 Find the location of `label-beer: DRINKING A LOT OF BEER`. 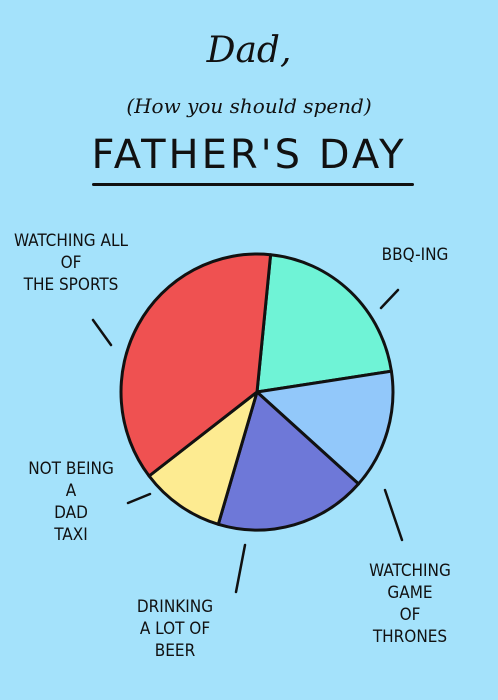

label-beer: DRINKING A LOT OF BEER is located at coordinates (175, 629).